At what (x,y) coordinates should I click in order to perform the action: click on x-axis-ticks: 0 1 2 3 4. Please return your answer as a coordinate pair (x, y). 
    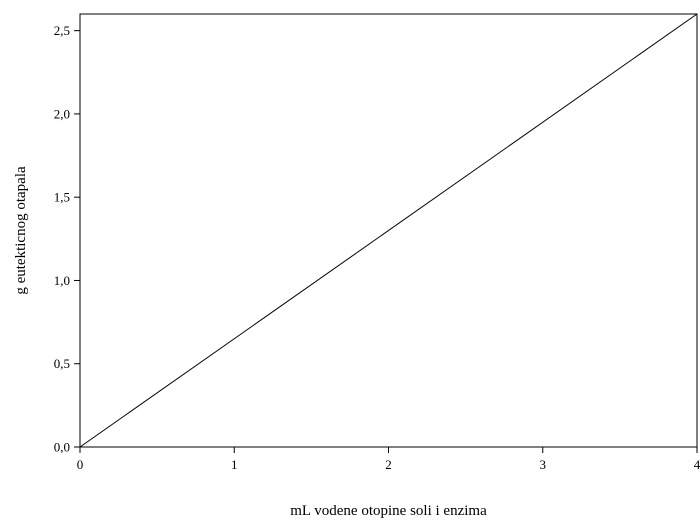
    Looking at the image, I should click on (388, 459).